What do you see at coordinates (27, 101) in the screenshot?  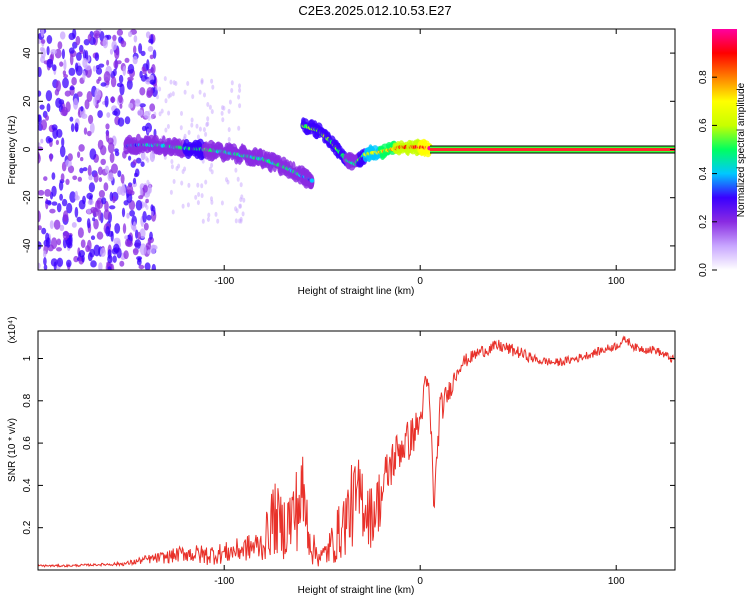 I see `y-tick-label: 20` at bounding box center [27, 101].